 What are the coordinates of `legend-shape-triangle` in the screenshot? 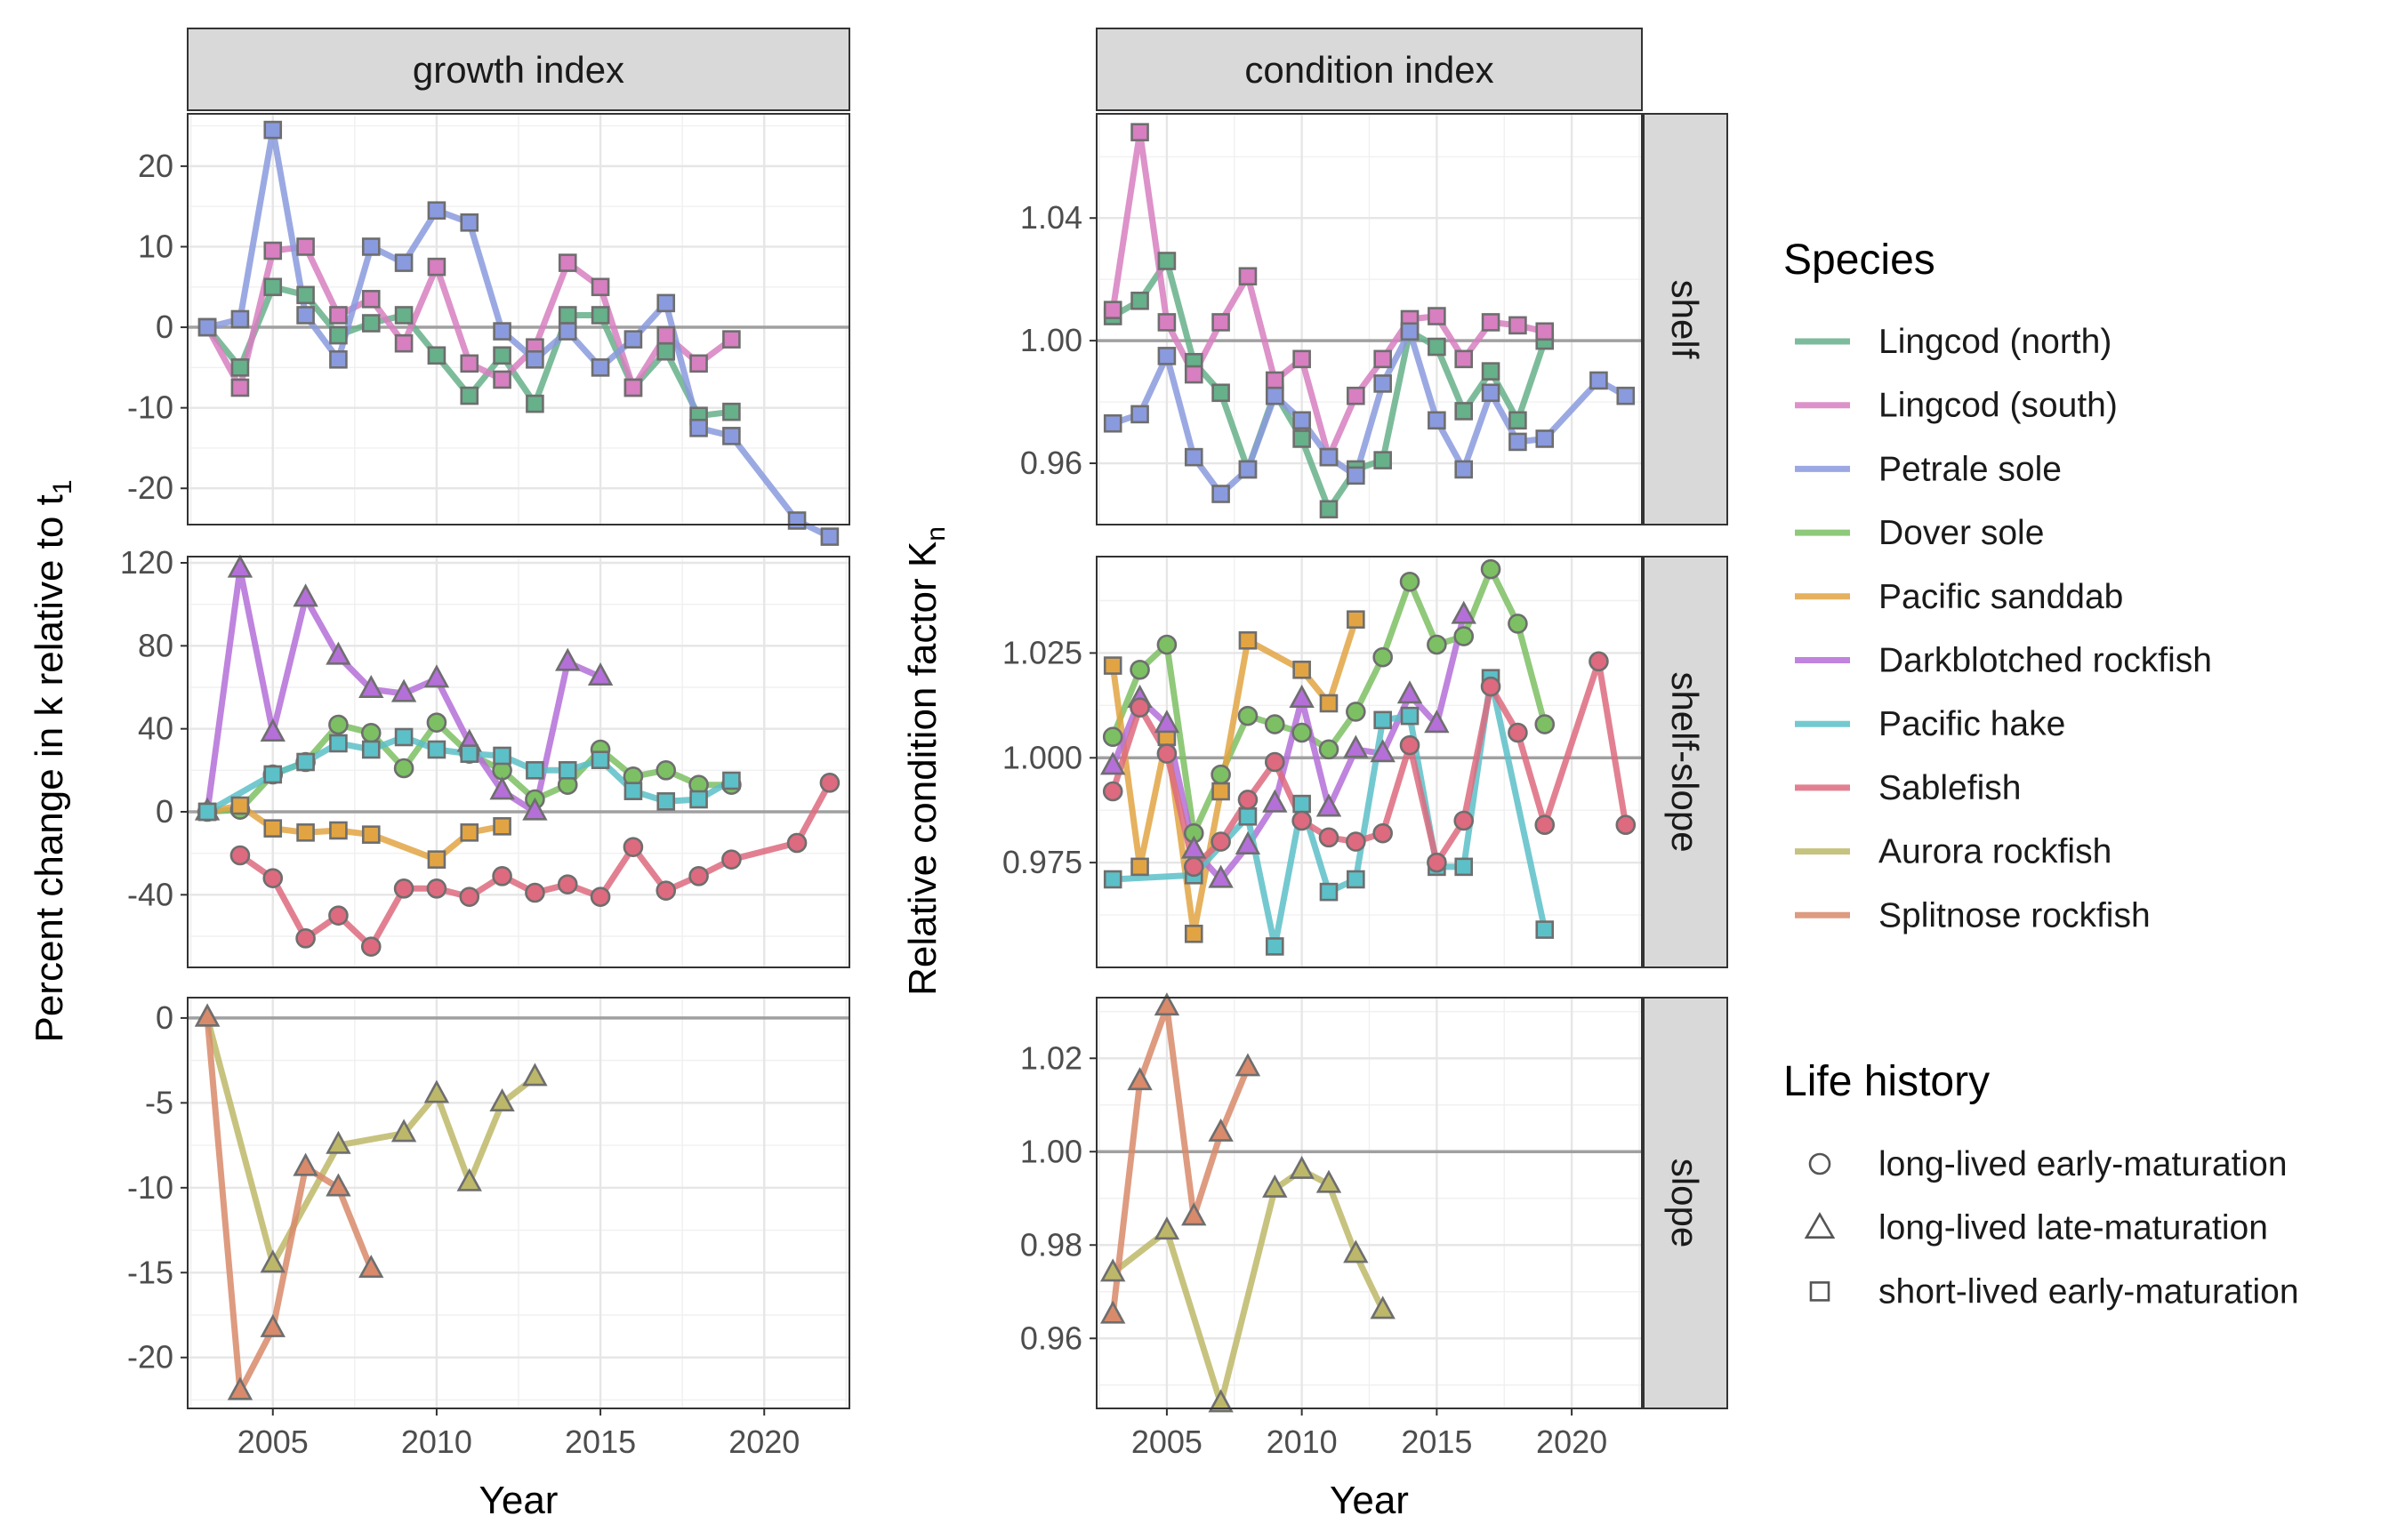 It's located at (1820, 1226).